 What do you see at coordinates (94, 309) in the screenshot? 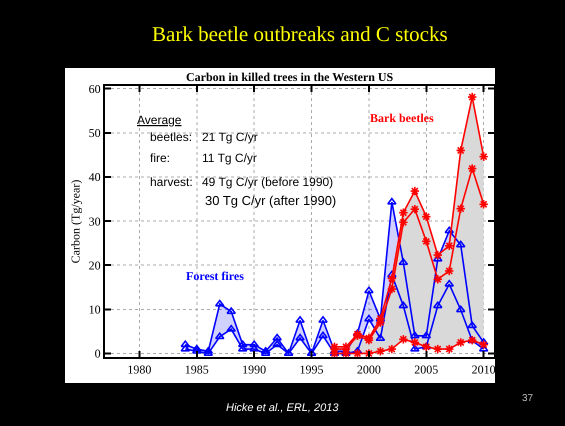
I see `y-tick-label: 10` at bounding box center [94, 309].